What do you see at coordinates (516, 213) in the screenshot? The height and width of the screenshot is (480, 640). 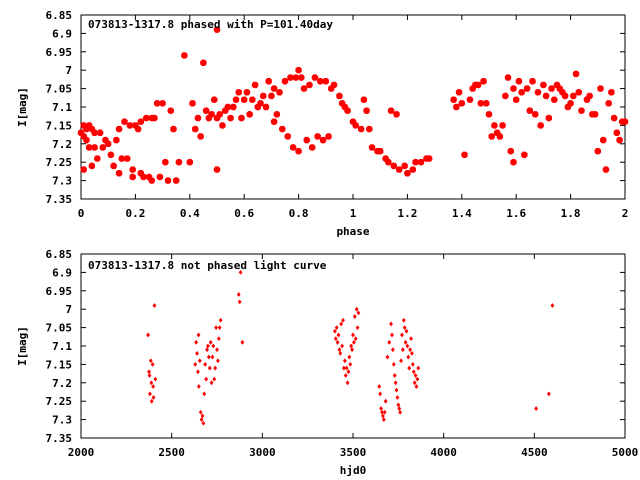 I see `x-tick-label: 1.6` at bounding box center [516, 213].